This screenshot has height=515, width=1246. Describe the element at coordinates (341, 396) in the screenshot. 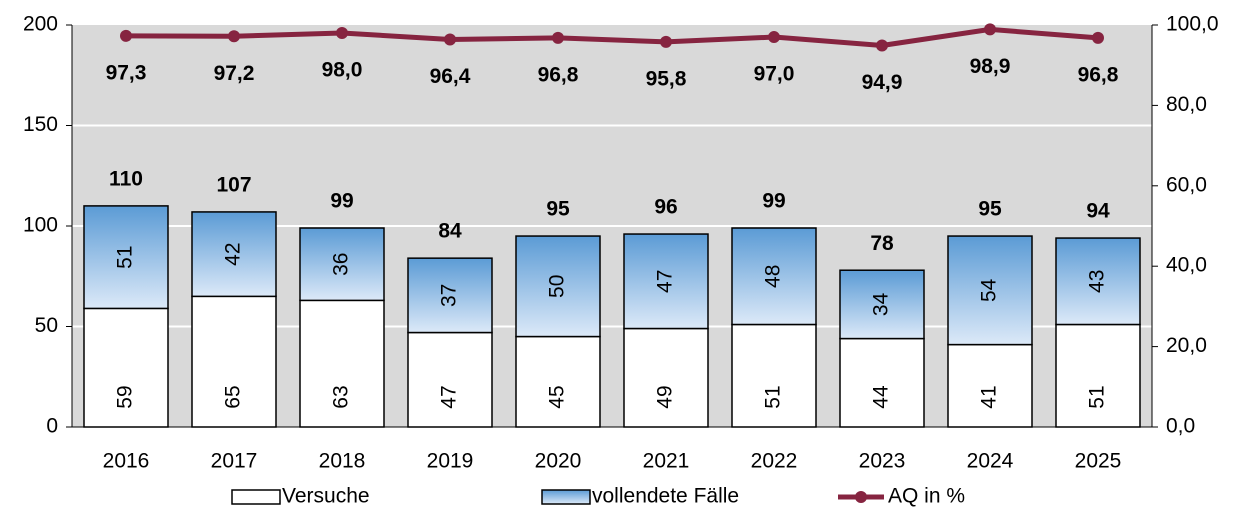

I see `segment-label: 63` at that location.